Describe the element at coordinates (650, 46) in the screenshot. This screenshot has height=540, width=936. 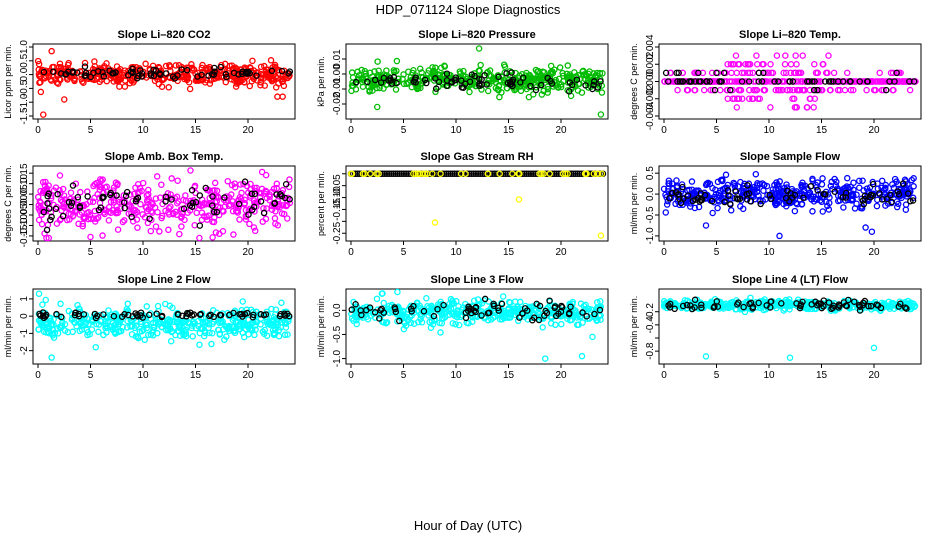
I see `y-tick-label: 0.004` at that location.